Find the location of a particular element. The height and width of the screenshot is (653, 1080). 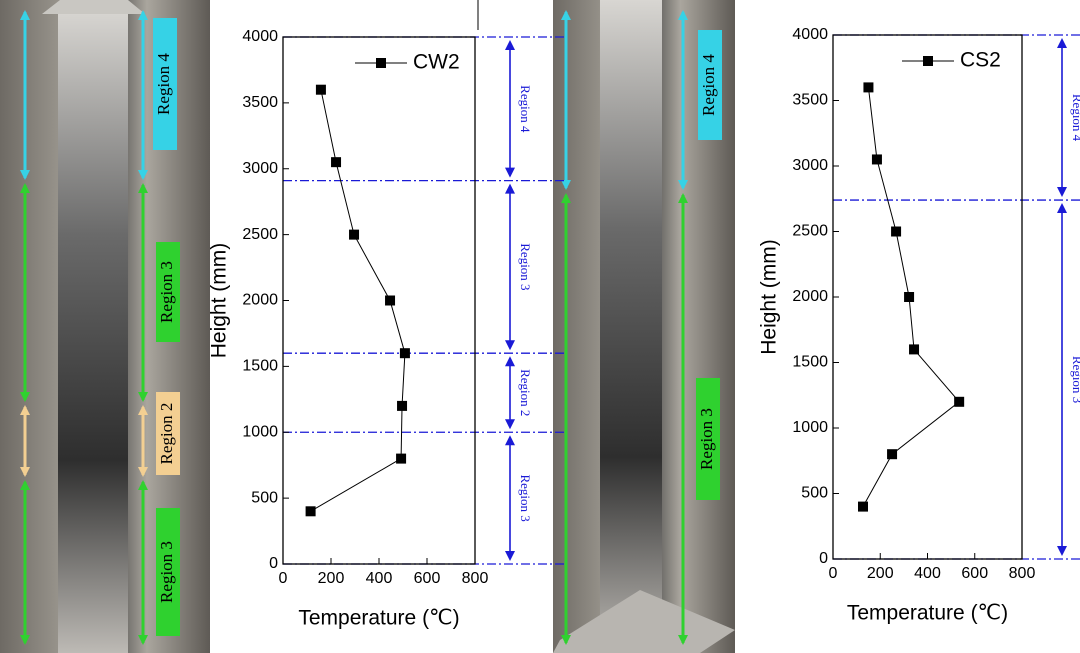

x-axis-label: Temperature (℃) is located at coordinates (927, 613).